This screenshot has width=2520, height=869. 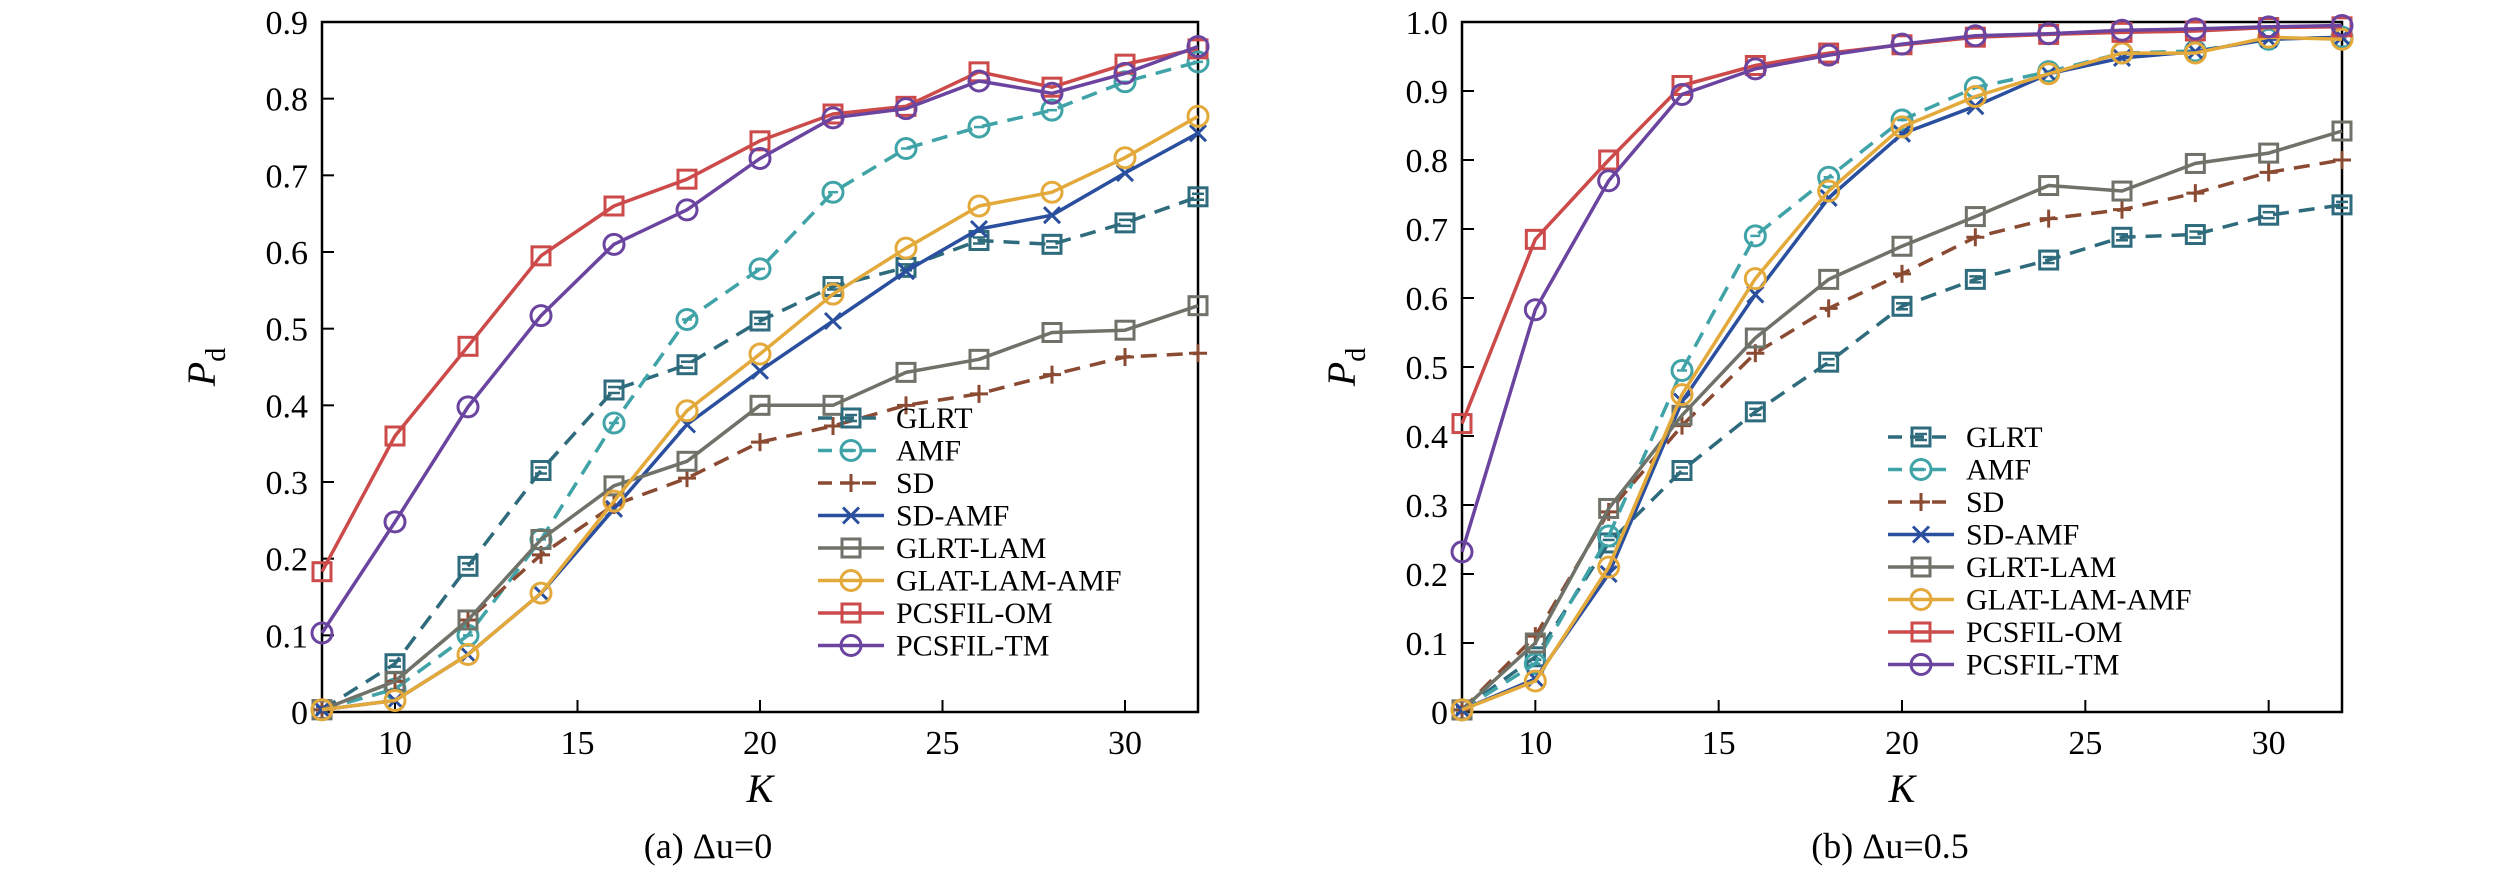 What do you see at coordinates (1427, 230) in the screenshot?
I see `y-tick-label: 0.7` at bounding box center [1427, 230].